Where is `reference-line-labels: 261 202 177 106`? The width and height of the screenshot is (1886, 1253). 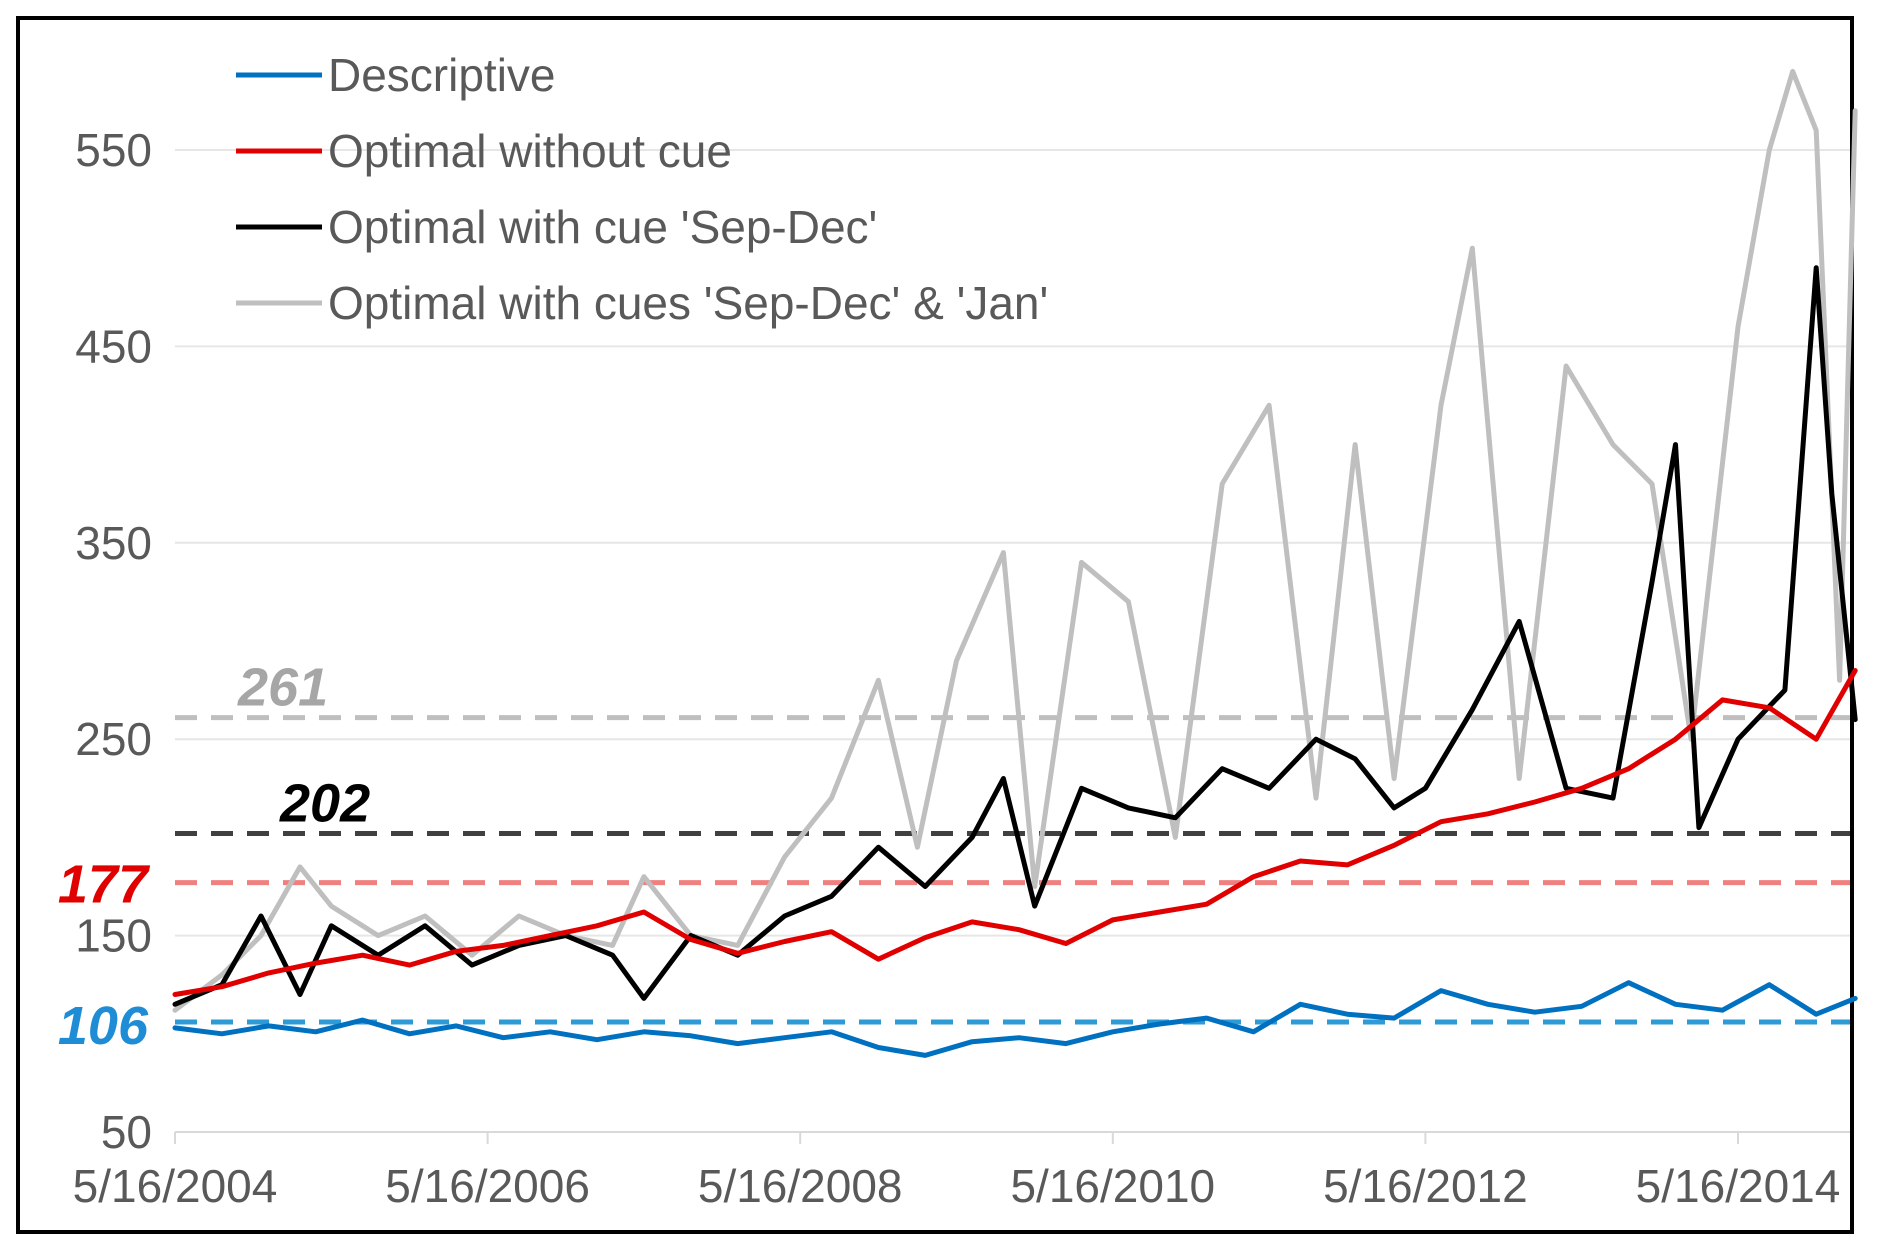
reference-line-labels: 261 202 177 106 is located at coordinates (214, 857).